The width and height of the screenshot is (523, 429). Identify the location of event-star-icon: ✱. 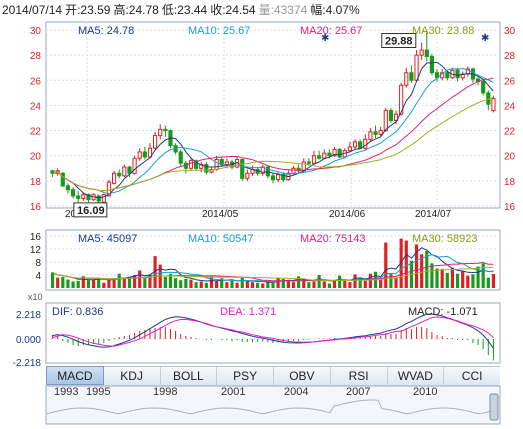
(325, 38).